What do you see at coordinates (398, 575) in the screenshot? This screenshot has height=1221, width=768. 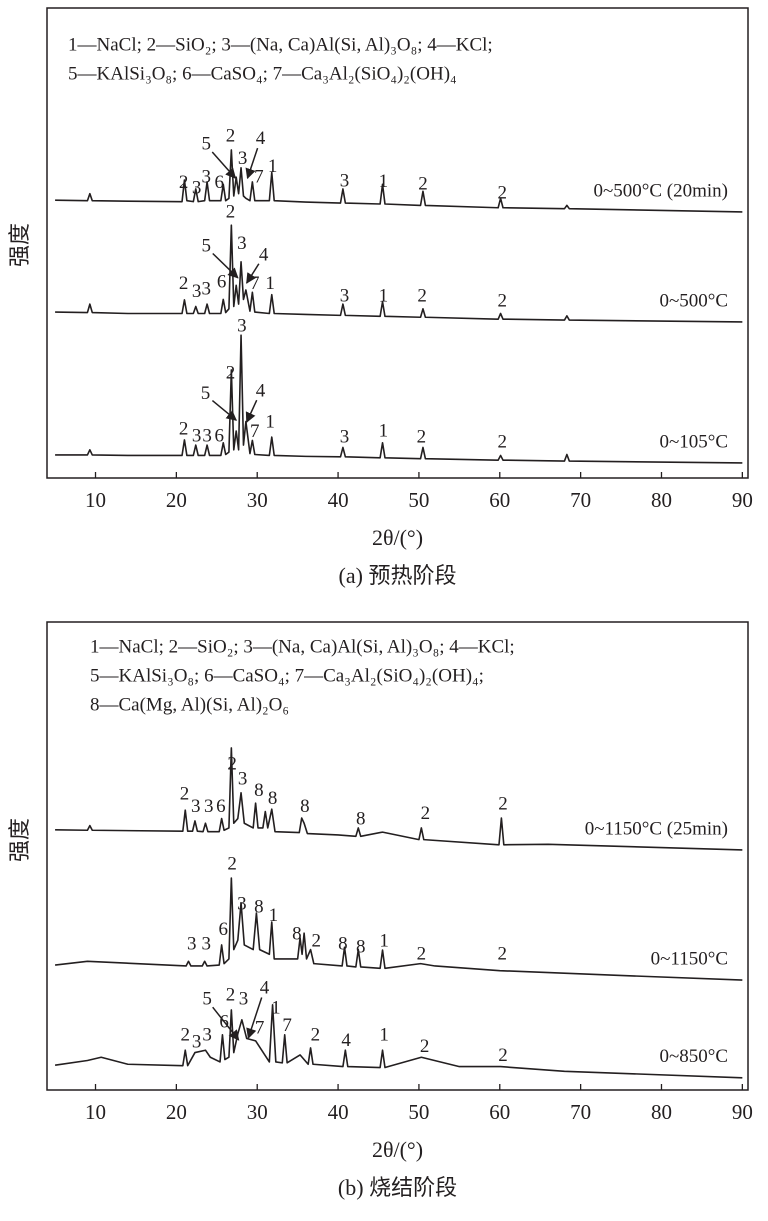 I see `caption: (a) 预热阶段` at bounding box center [398, 575].